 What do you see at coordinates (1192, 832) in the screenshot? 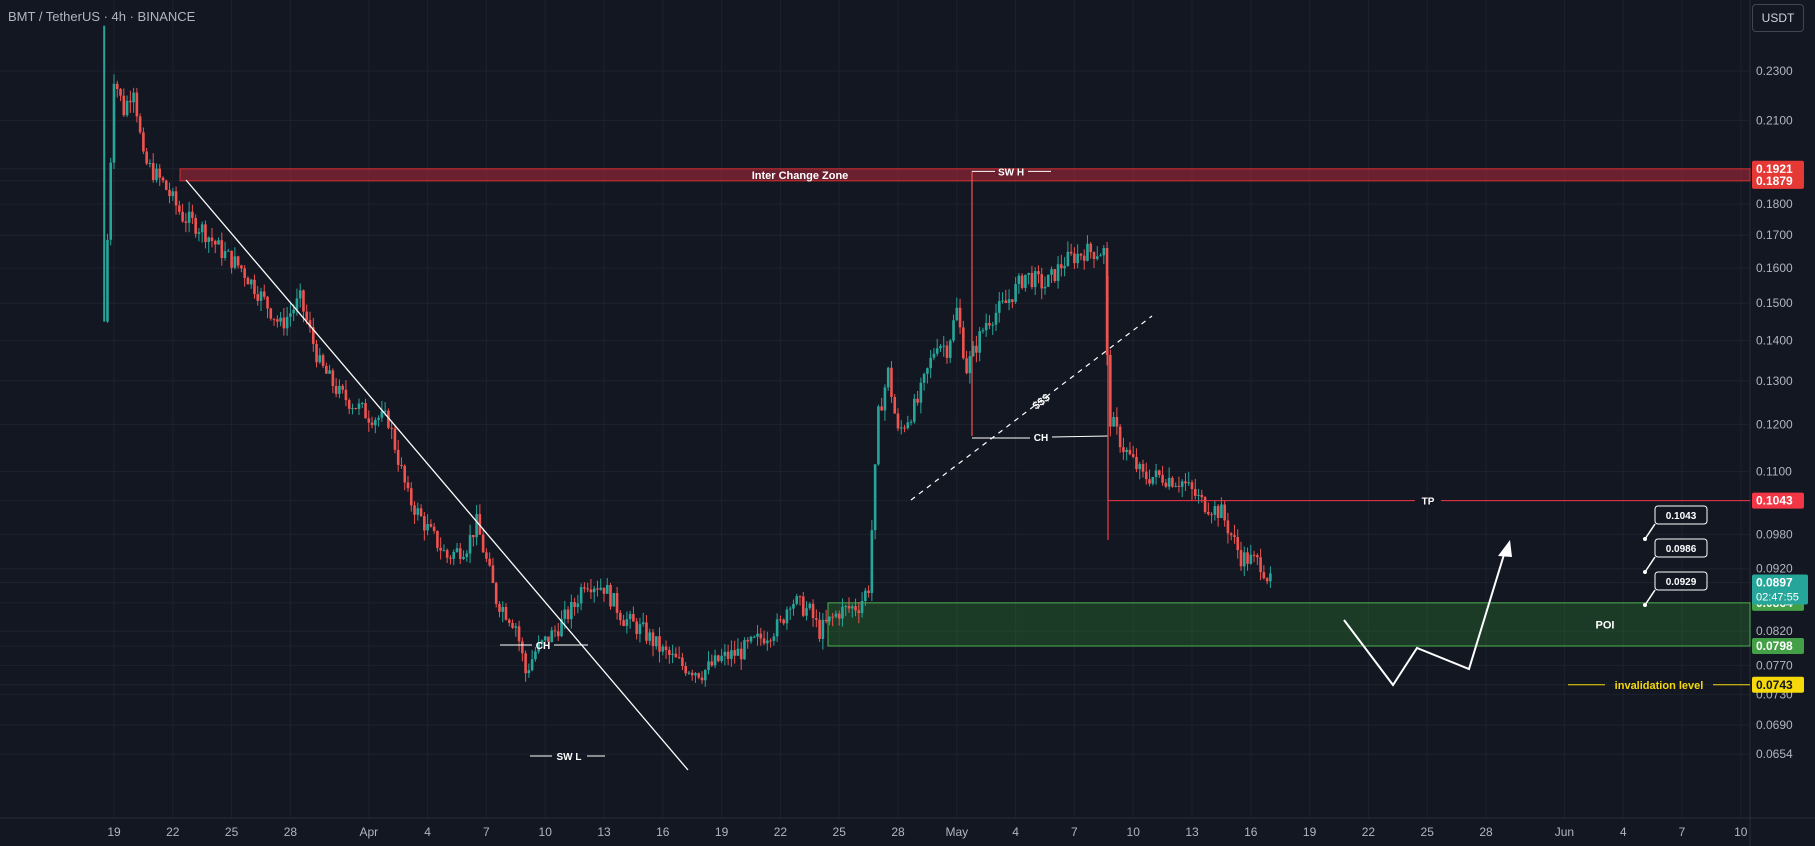
I see `x-tick-label: 13` at bounding box center [1192, 832].